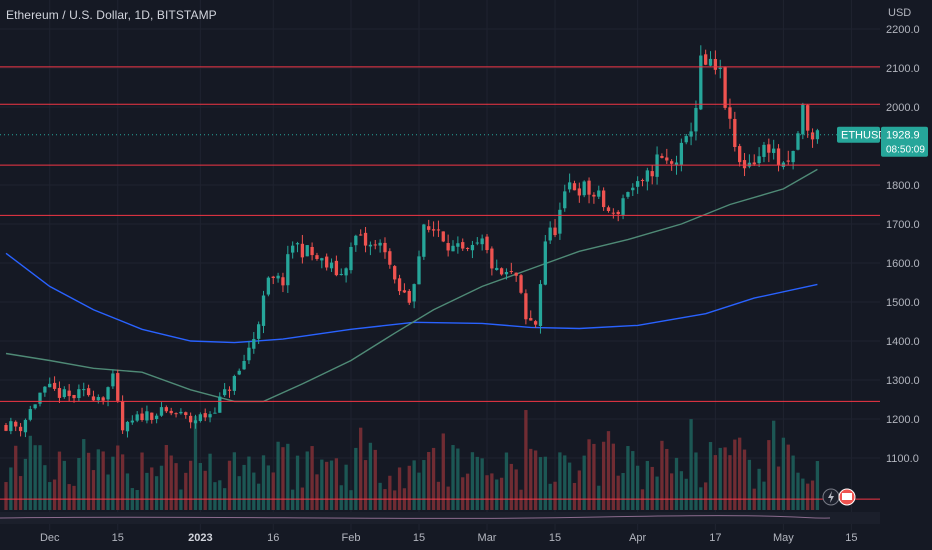 The height and width of the screenshot is (550, 932). I want to click on event-icons, so click(839, 497).